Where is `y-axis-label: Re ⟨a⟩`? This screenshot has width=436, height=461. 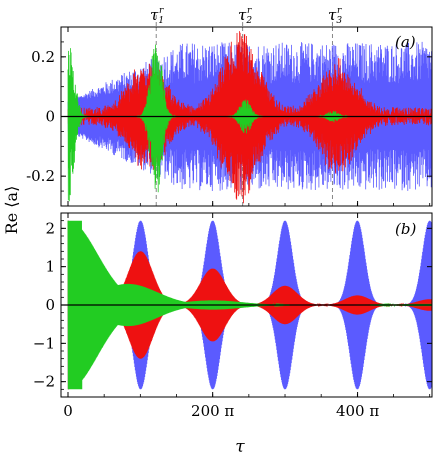
y-axis-label: Re ⟨a⟩ is located at coordinates (11, 210).